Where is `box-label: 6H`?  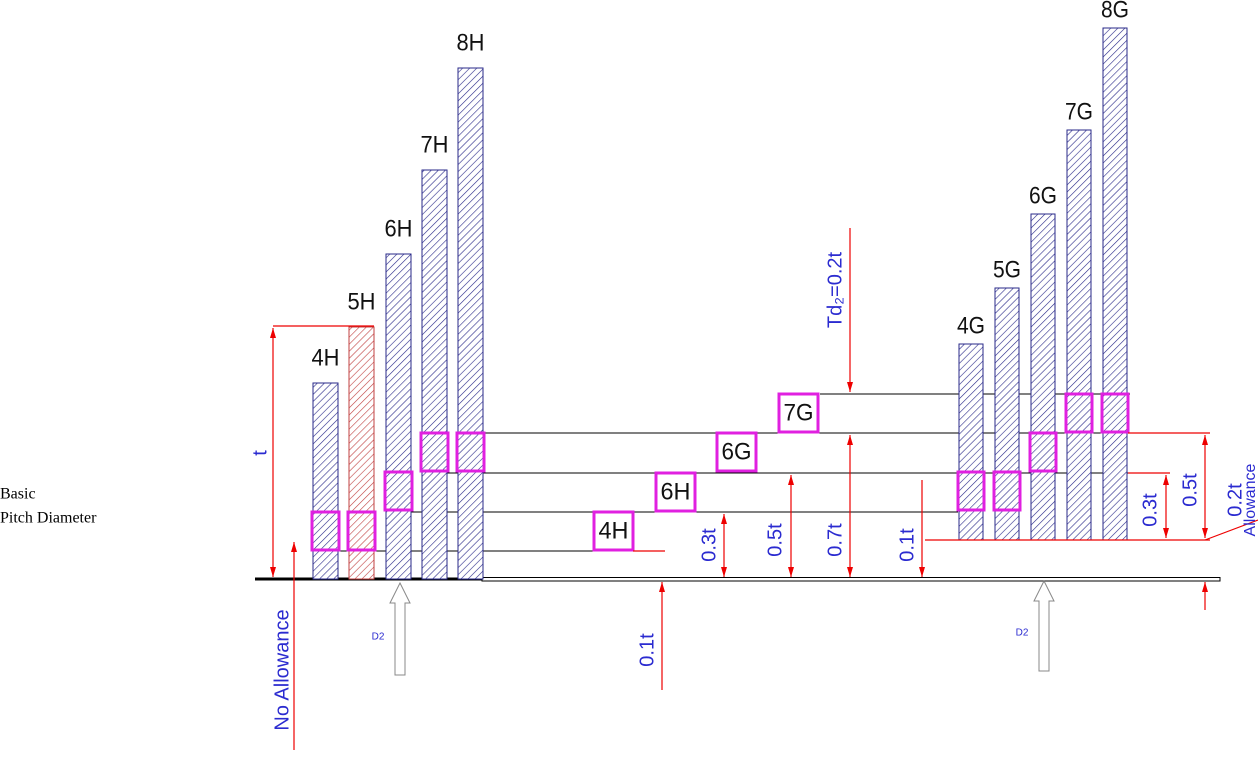 box-label: 6H is located at coordinates (676, 491).